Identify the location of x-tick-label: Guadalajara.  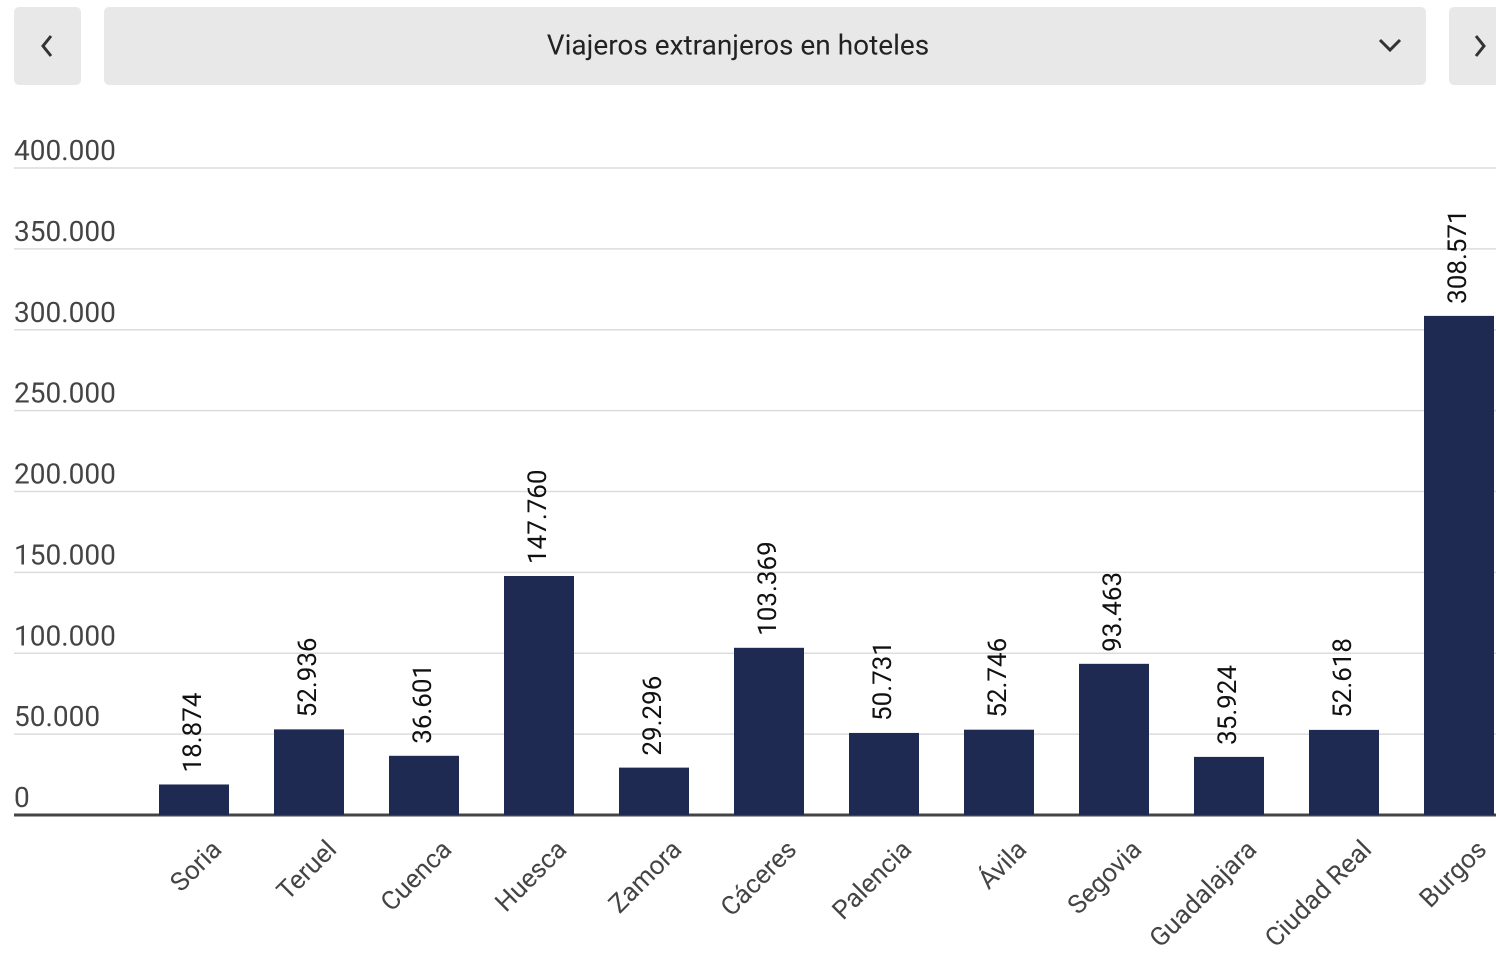
(1203, 894).